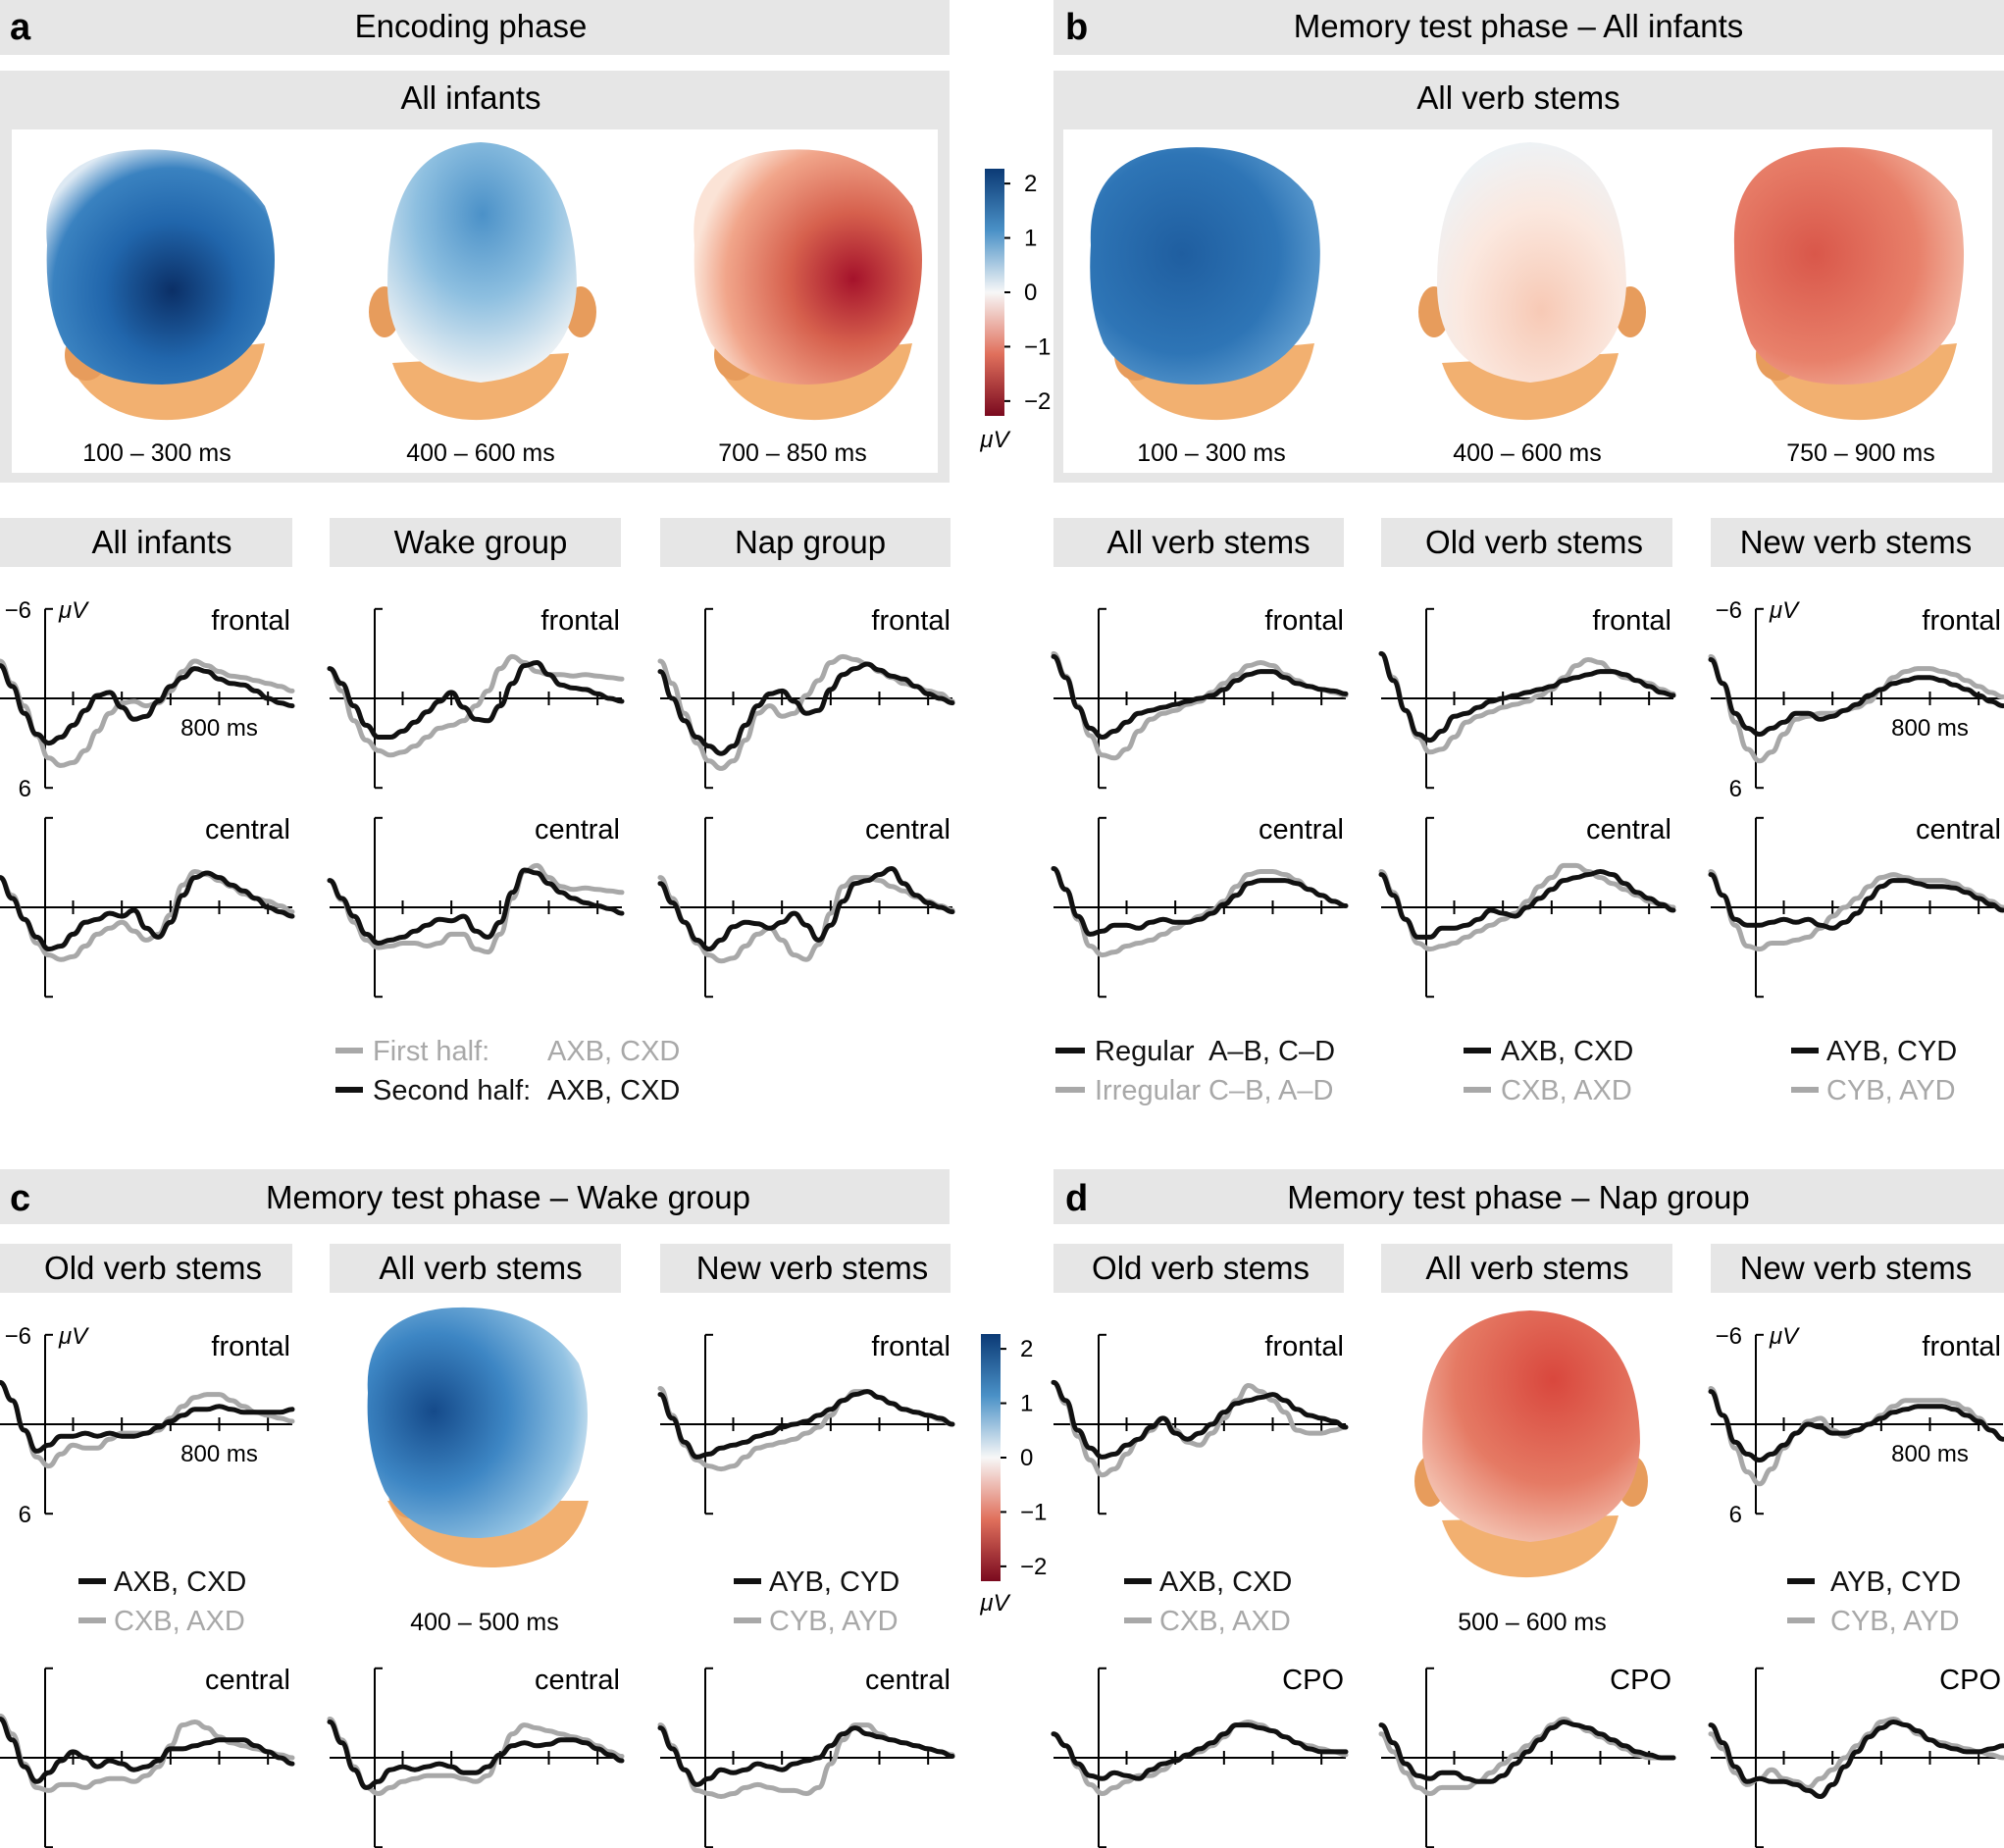 This screenshot has height=1848, width=2004. What do you see at coordinates (806, 1423) in the screenshot?
I see `erp-subplot-c-frontal: frontal` at bounding box center [806, 1423].